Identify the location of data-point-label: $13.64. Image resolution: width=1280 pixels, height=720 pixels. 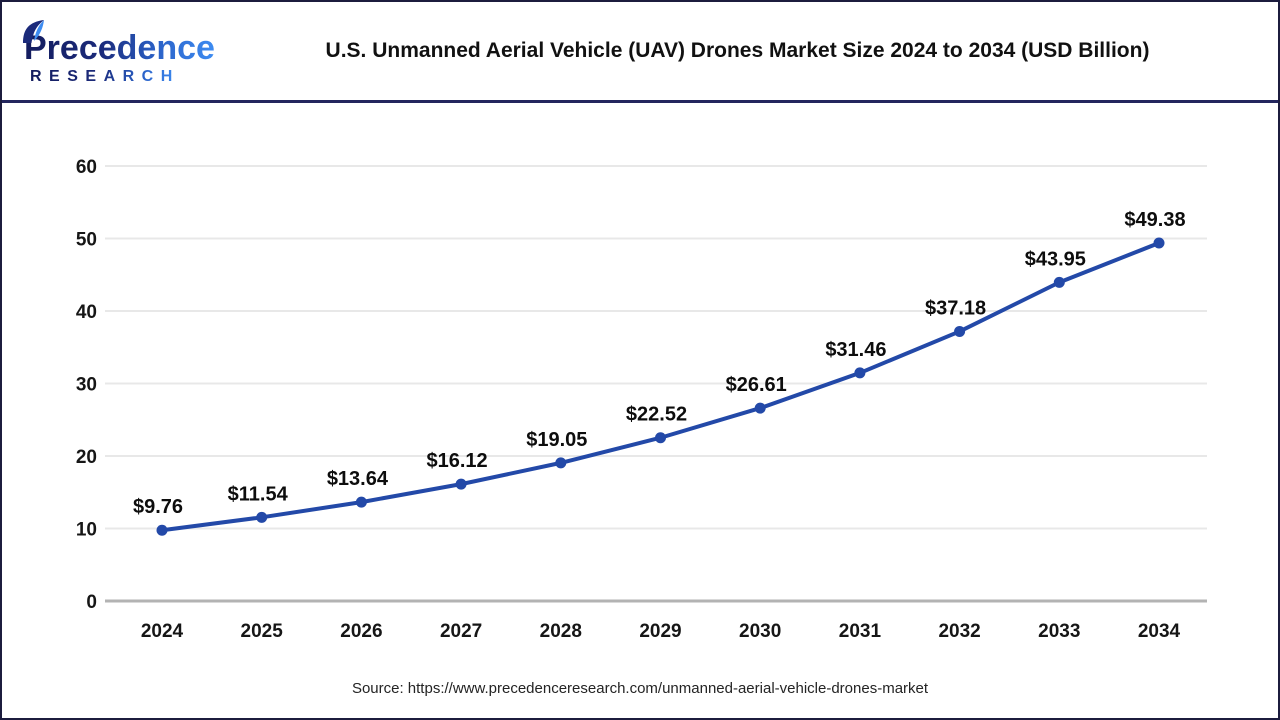
(358, 479).